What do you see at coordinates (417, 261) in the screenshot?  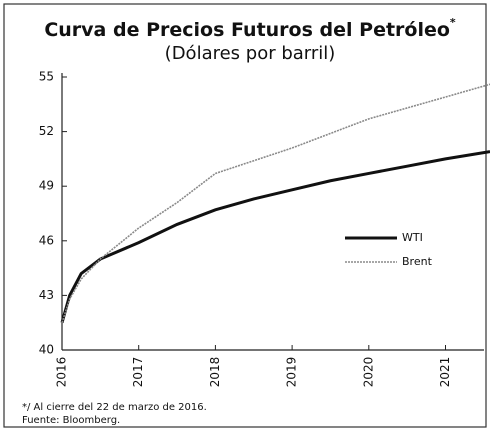 I see `legend-label: Brent` at bounding box center [417, 261].